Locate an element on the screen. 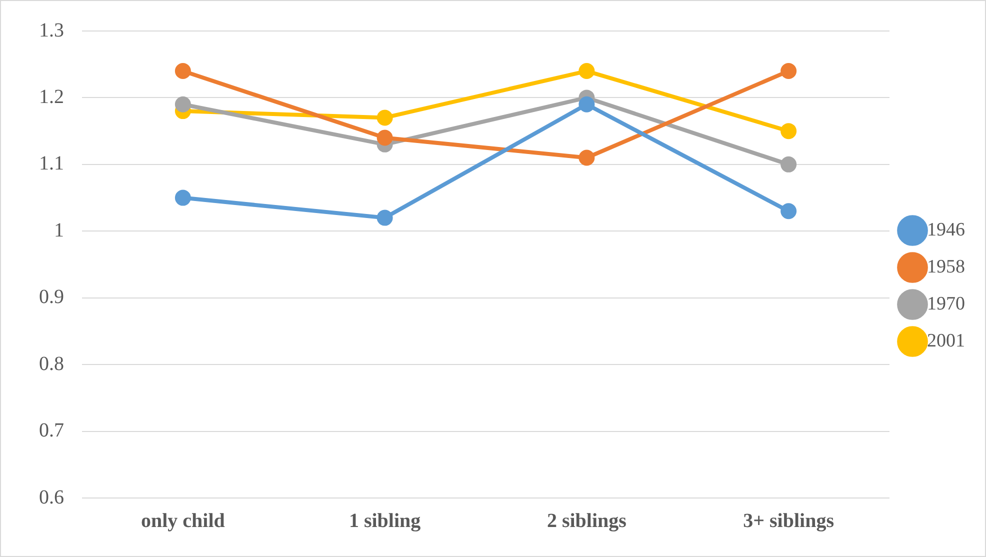 This screenshot has width=986, height=557. y-tick-label: 1.1 is located at coordinates (51, 163).